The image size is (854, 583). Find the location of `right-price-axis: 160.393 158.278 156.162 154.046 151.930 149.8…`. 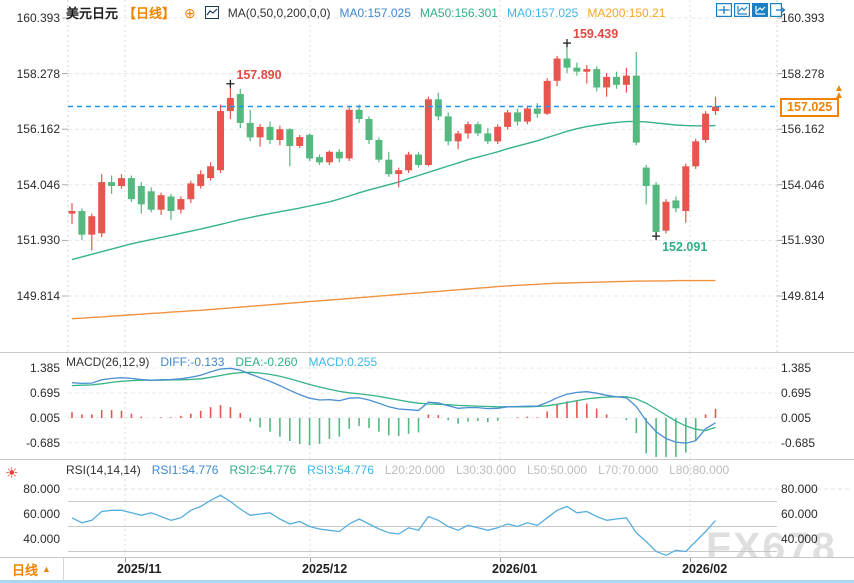

right-price-axis: 160.393 158.278 156.162 154.046 151.930 149.8… is located at coordinates (816, 291).